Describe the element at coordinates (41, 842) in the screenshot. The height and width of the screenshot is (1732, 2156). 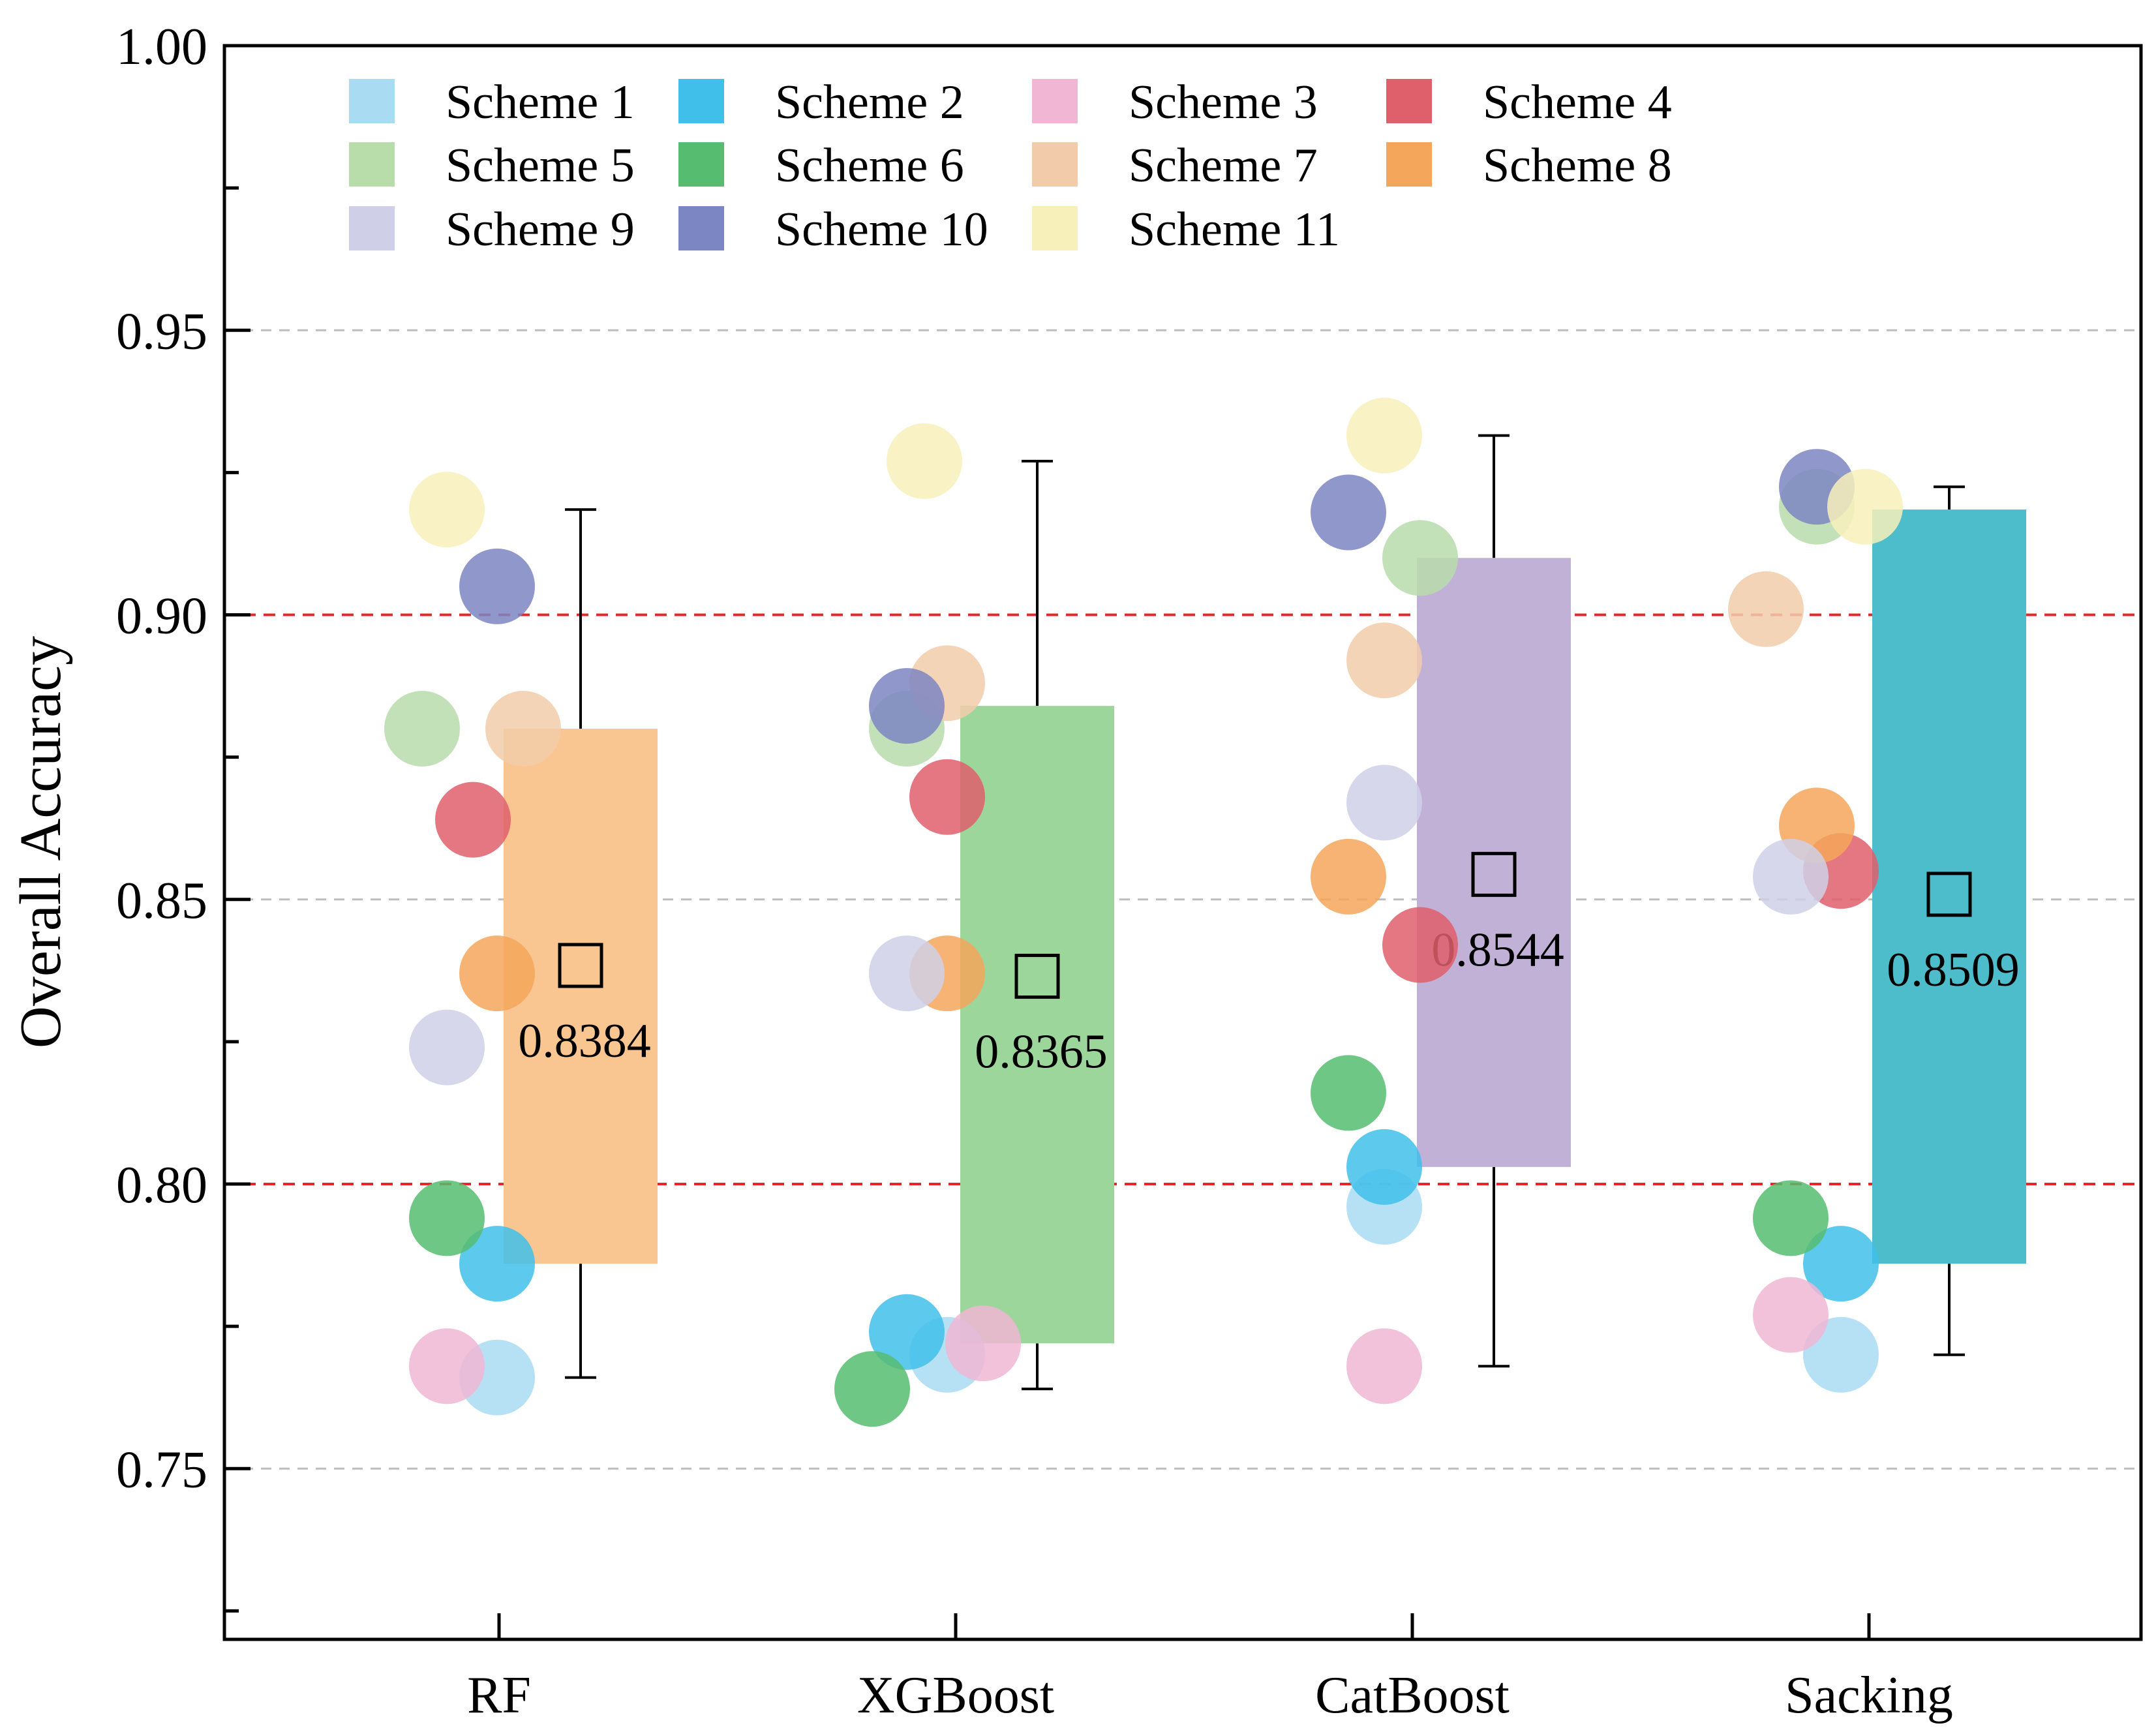
I see `y-axis-label: Overall Accuracy` at that location.